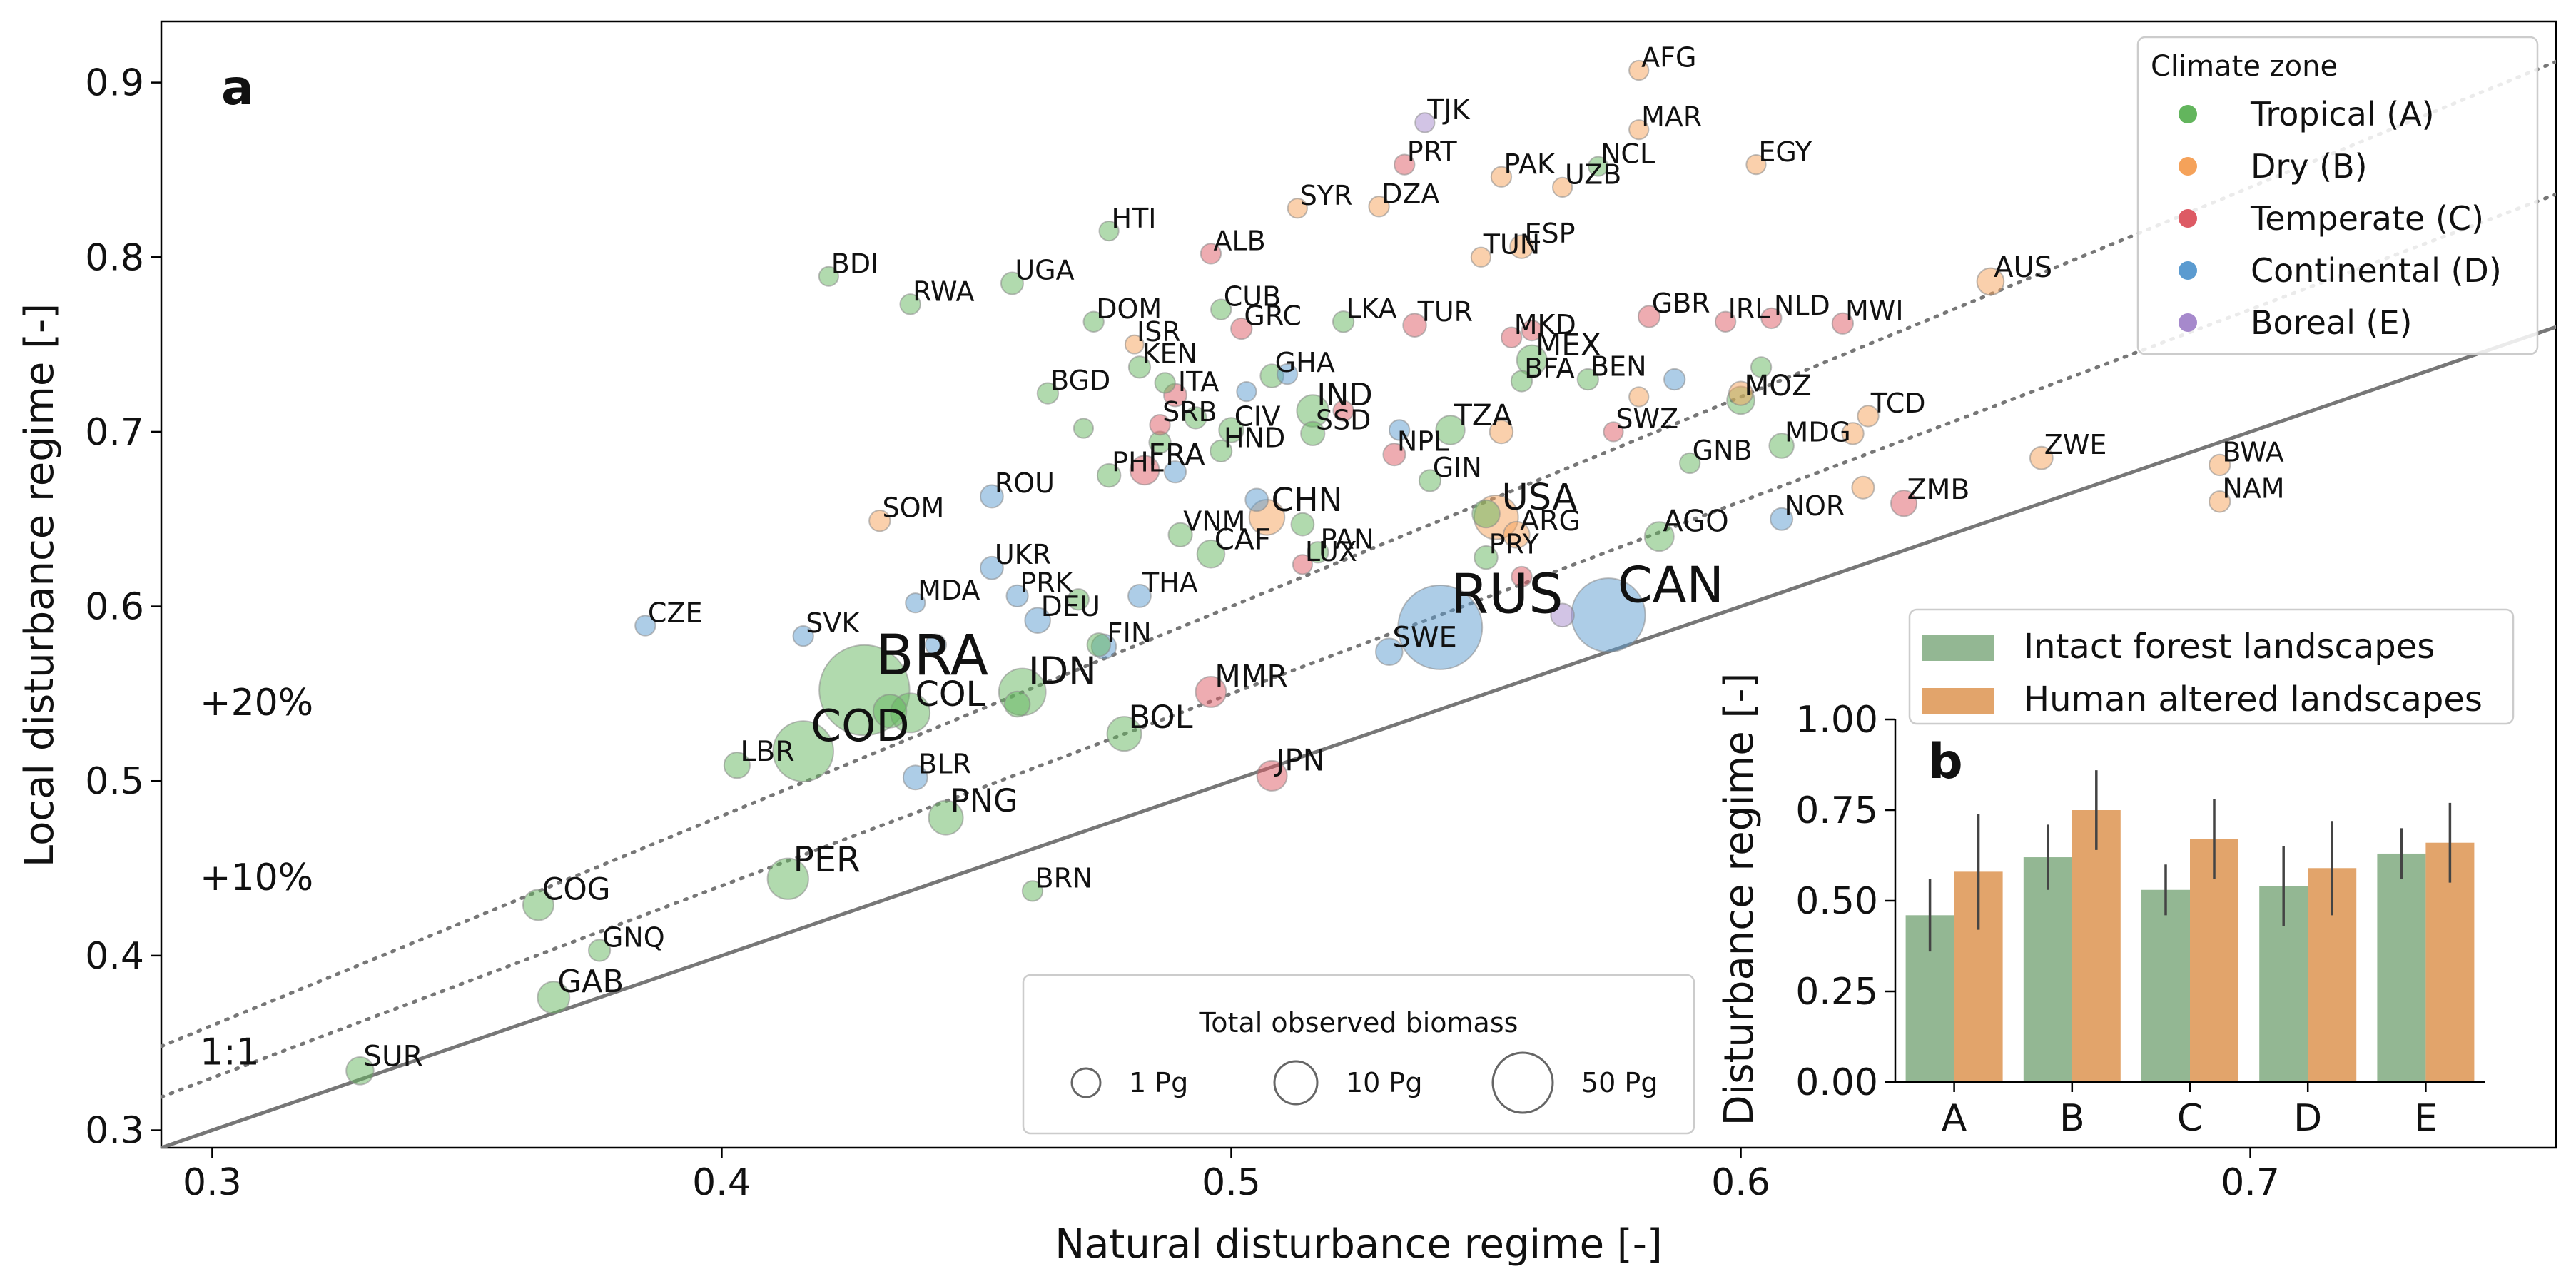 The image size is (2576, 1284). I want to click on data-point-zmb, so click(1904, 503).